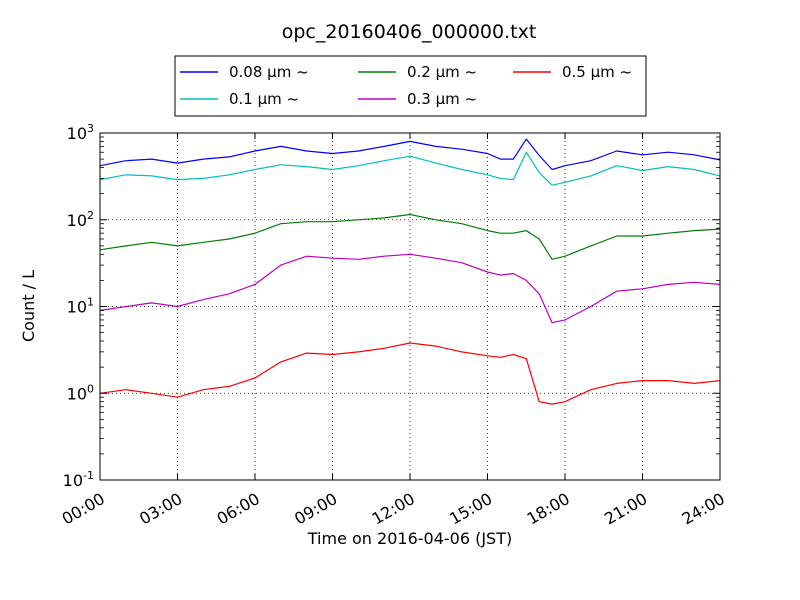 This screenshot has height=600, width=800. Describe the element at coordinates (409, 32) in the screenshot. I see `chart-title: opc_20160406_000000.txt` at that location.